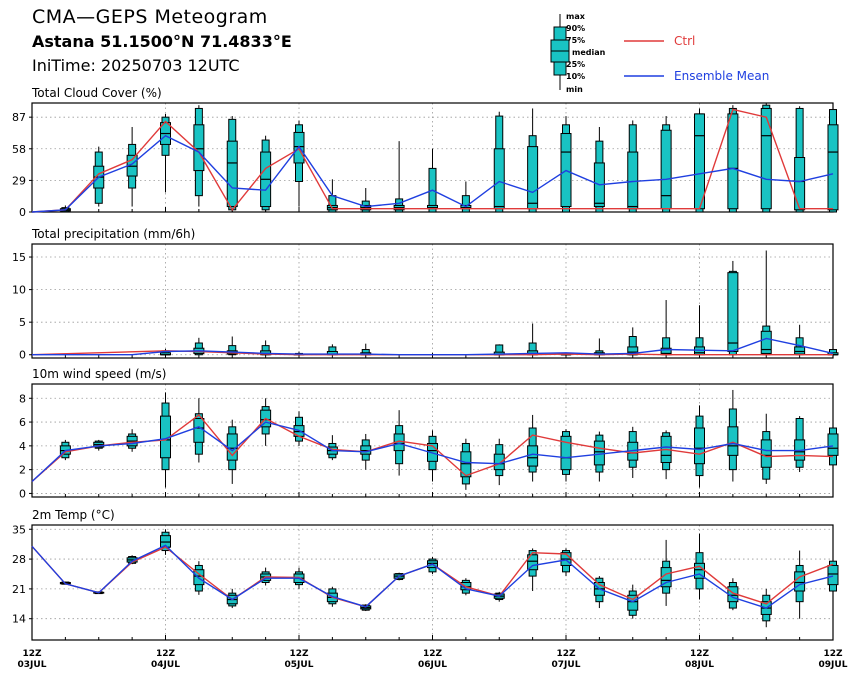 This screenshot has height=680, width=858. Describe the element at coordinates (113, 234) in the screenshot. I see `panel-title: Total precipitation (mm/6h)` at that location.